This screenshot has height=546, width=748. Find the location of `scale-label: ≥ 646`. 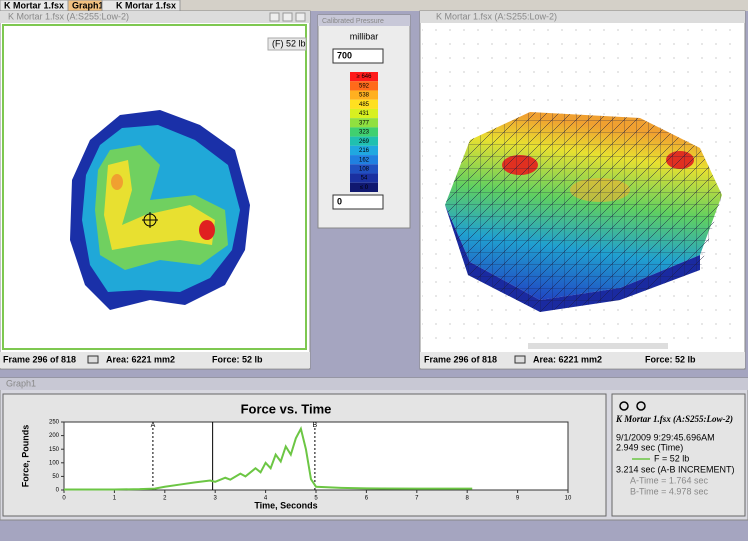

scale-label: ≥ 646 is located at coordinates (365, 77).